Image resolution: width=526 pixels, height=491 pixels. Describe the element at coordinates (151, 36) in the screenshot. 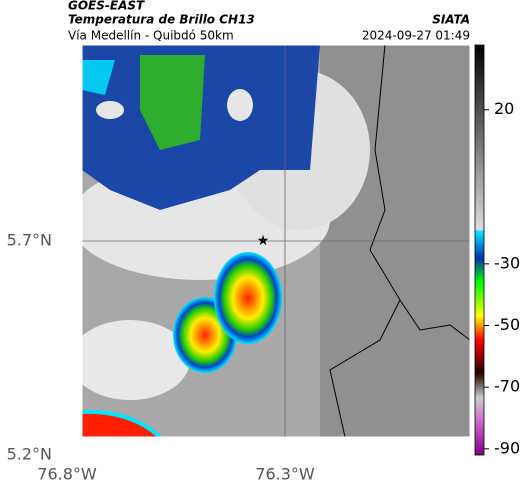

I see `location: Vía Medellín - Quibdó 50km` at that location.